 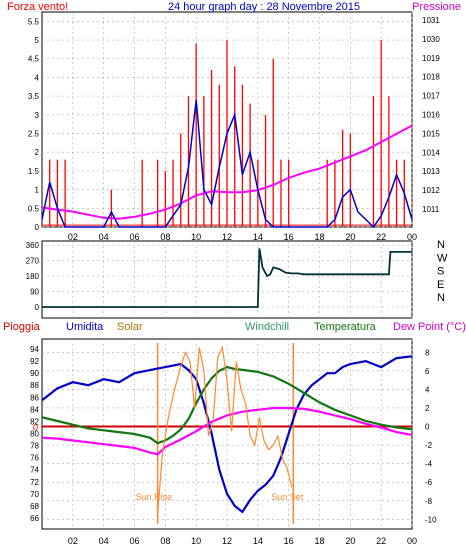 I want to click on humidity-y-tick: 74, so click(x=34, y=470).